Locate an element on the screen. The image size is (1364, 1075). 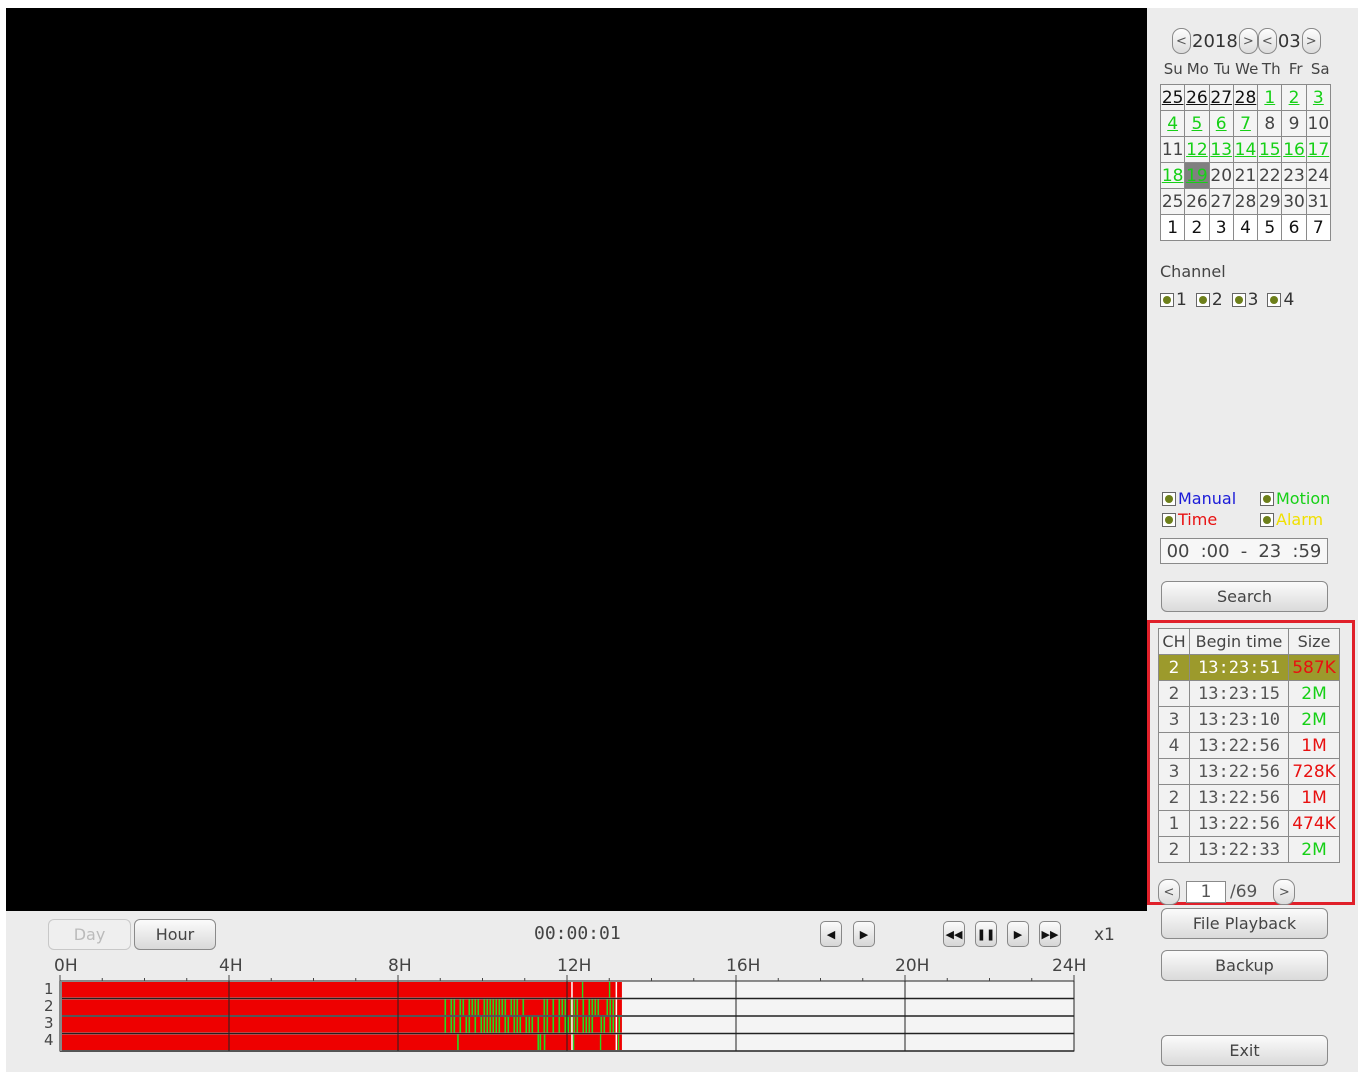
recording-timeline is located at coordinates (567, 1015).